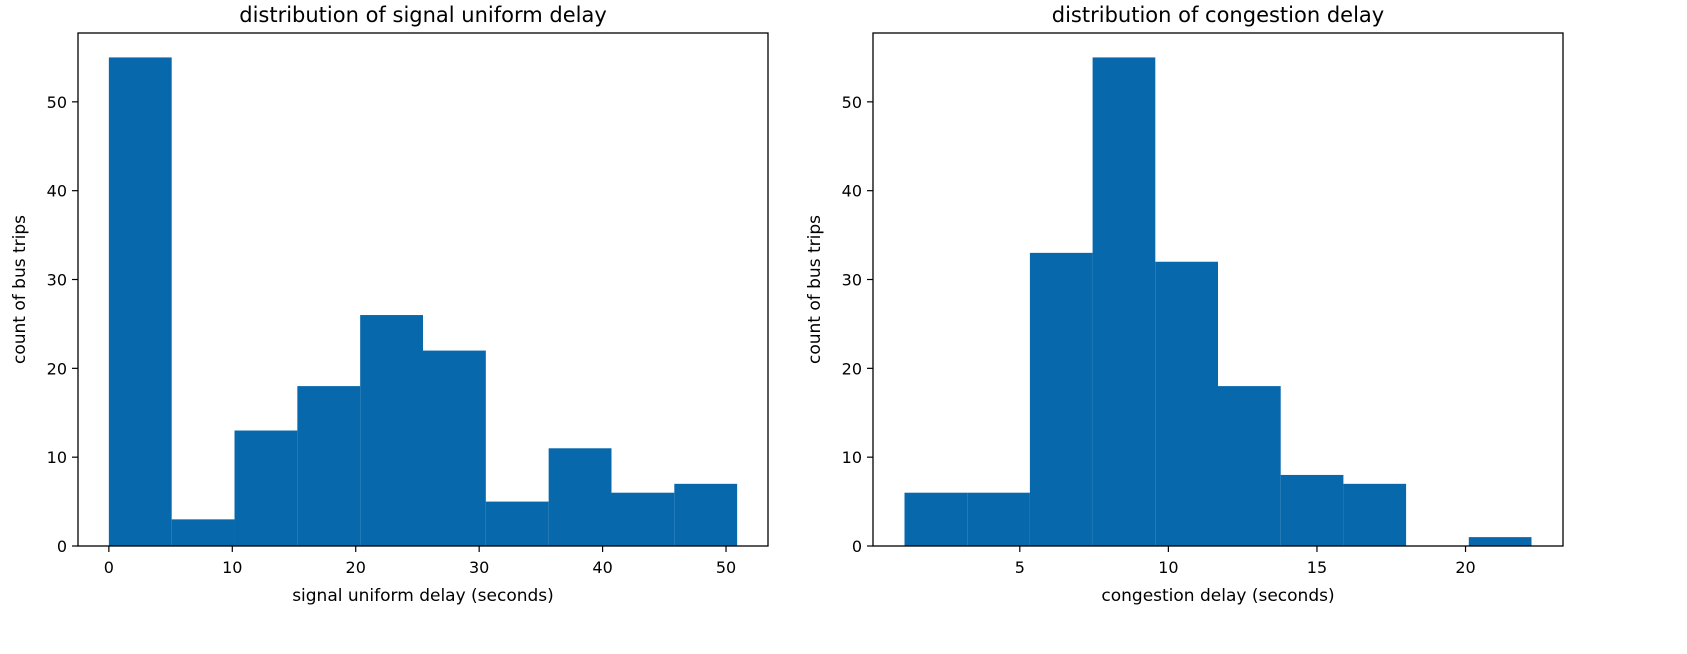 Image resolution: width=1687 pixels, height=654 pixels. I want to click on congestion-delay-x-tick-label: 5, so click(1020, 567).